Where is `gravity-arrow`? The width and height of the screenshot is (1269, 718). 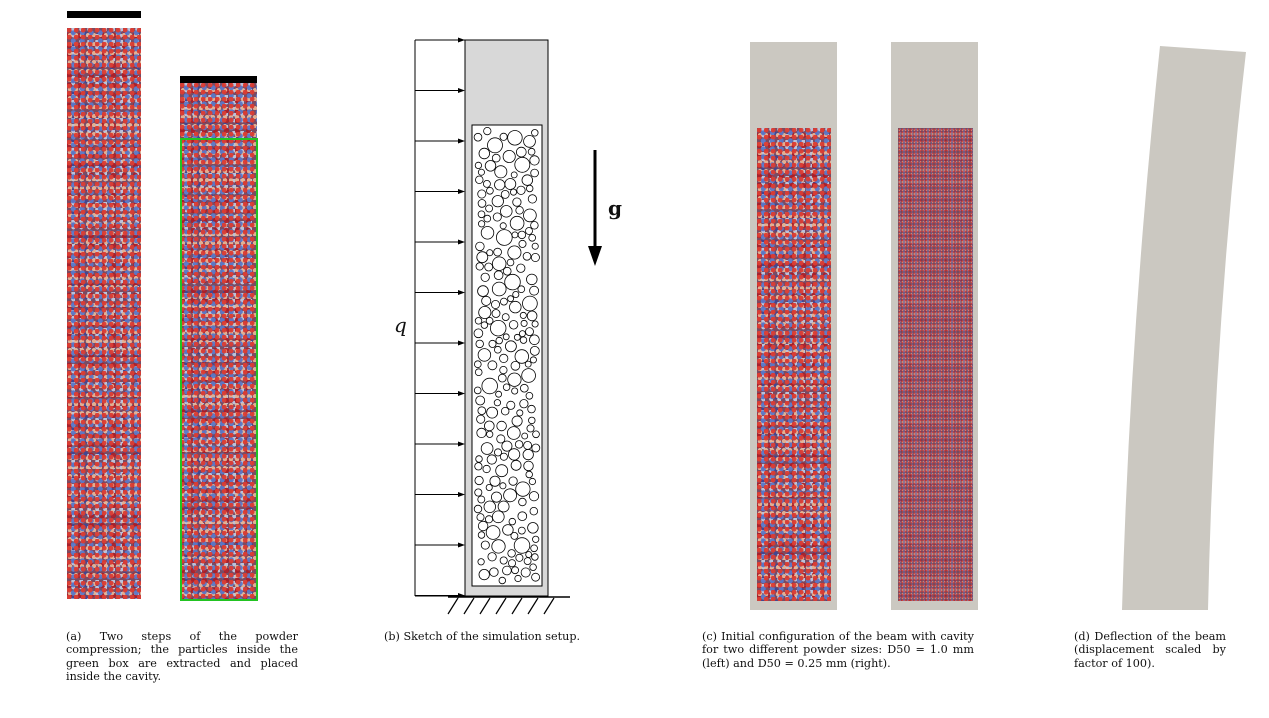 gravity-arrow is located at coordinates (595, 208).